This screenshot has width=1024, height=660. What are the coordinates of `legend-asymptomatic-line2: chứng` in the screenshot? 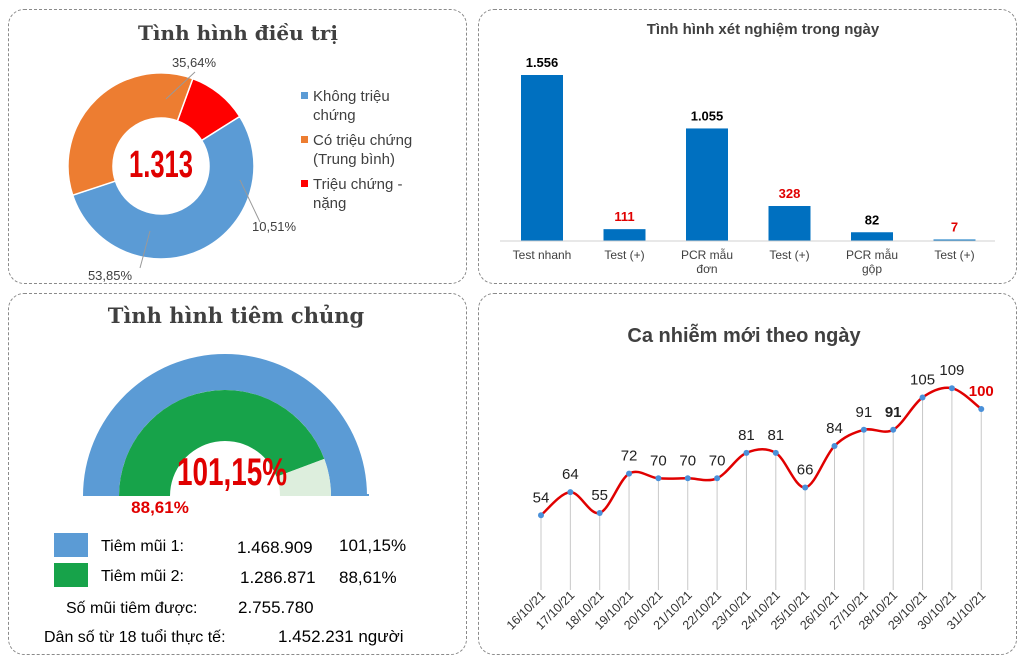 It's located at (334, 115).